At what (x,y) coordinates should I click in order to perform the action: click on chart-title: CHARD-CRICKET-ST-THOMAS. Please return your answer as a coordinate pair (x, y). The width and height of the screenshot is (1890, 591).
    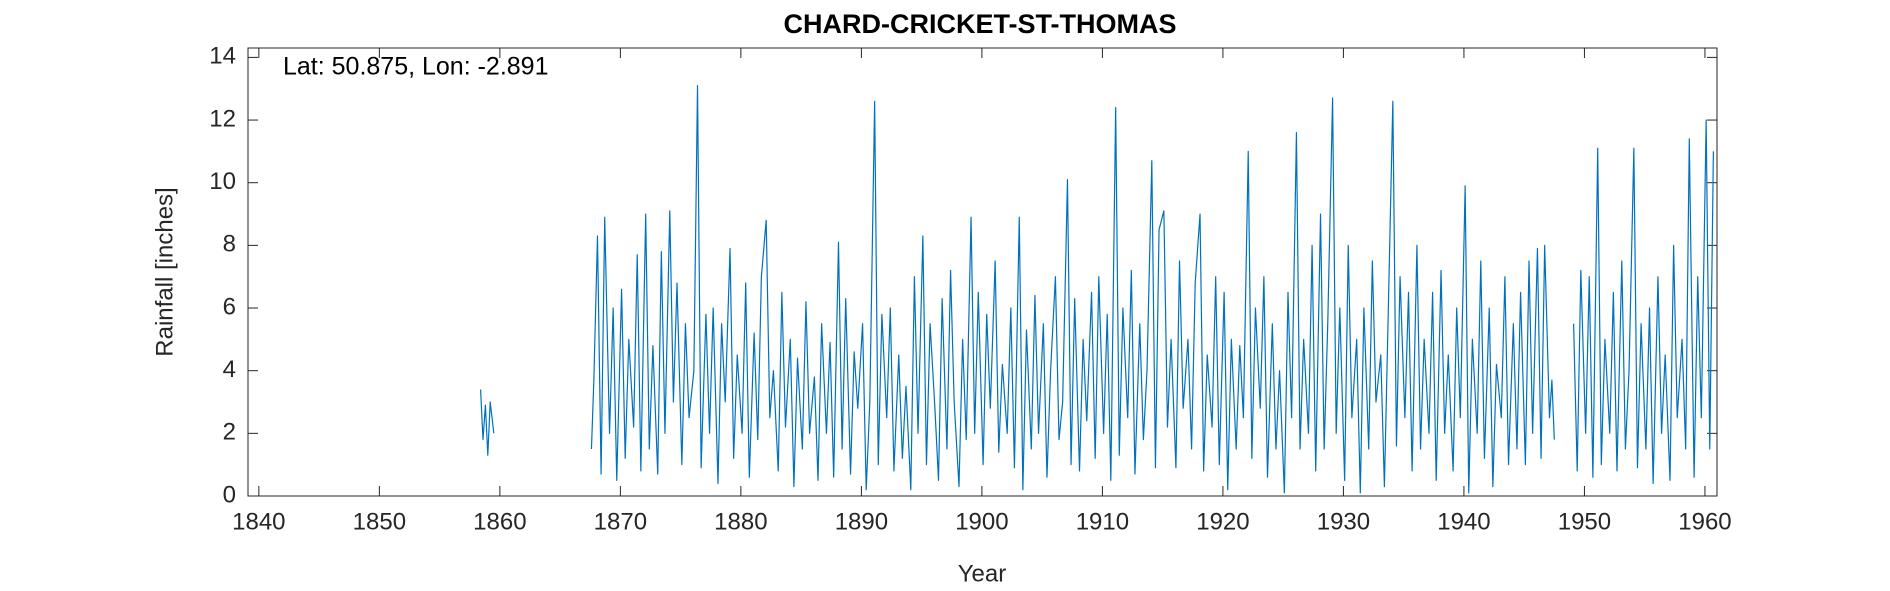
    Looking at the image, I should click on (980, 24).